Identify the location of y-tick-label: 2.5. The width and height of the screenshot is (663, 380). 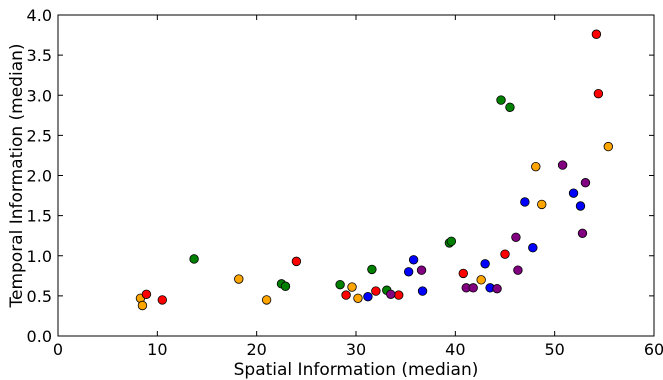
(39, 135).